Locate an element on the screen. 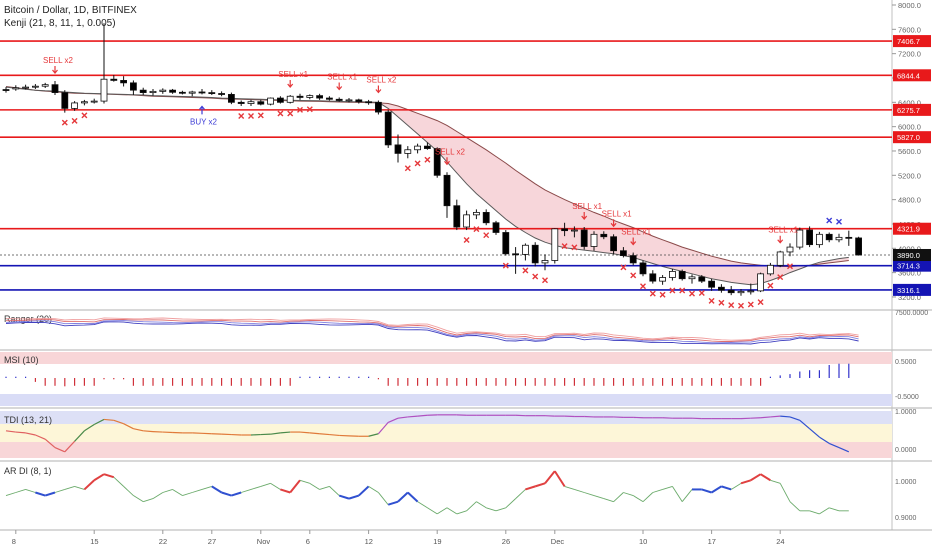 This screenshot has height=550, width=932. support-price-label: 3714.3 is located at coordinates (908, 266).